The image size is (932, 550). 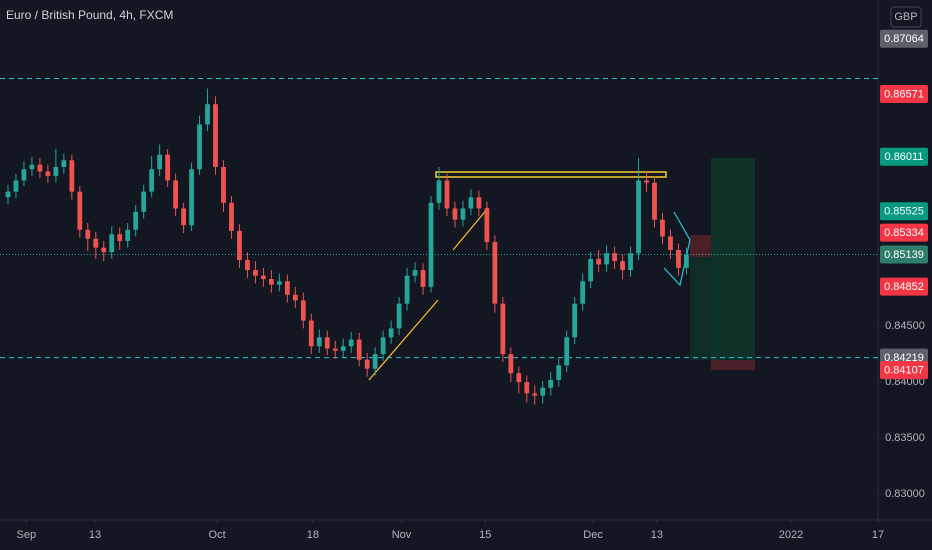 What do you see at coordinates (95, 535) in the screenshot?
I see `x-tick-label: 13` at bounding box center [95, 535].